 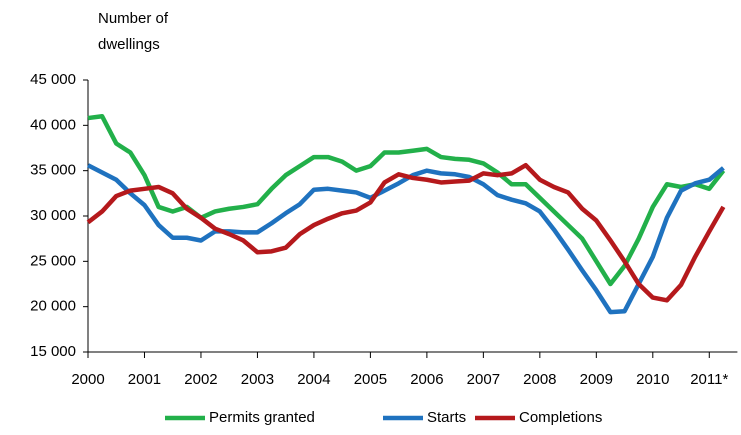 I want to click on y-tick-label: 30 000, so click(x=53, y=215).